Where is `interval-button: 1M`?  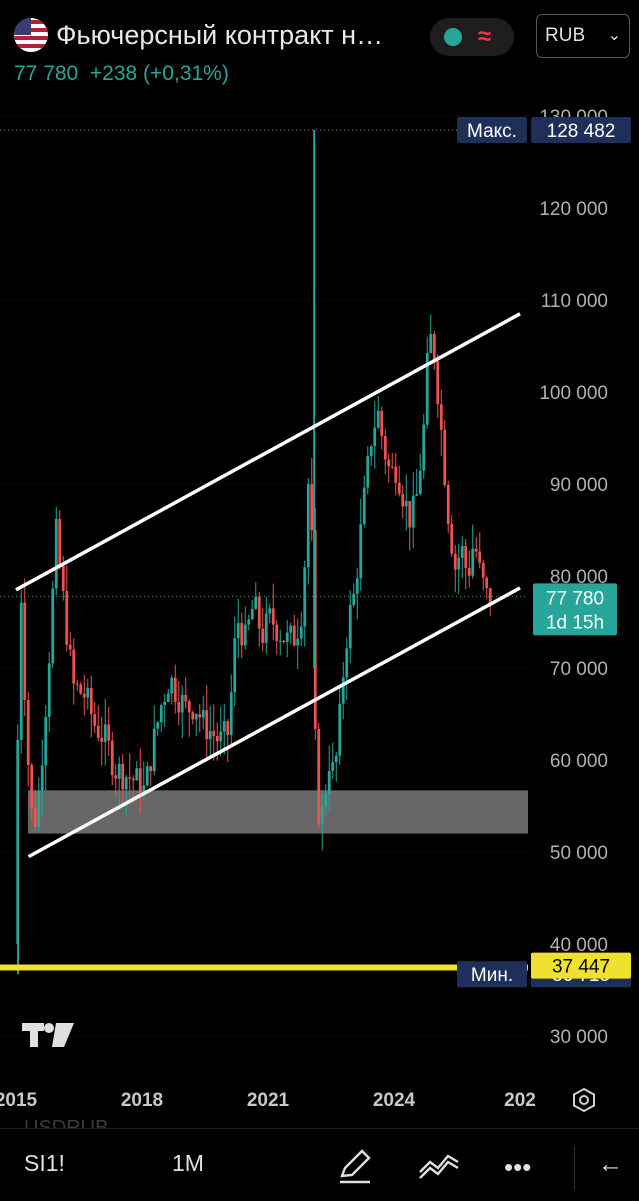 interval-button: 1M is located at coordinates (188, 1163).